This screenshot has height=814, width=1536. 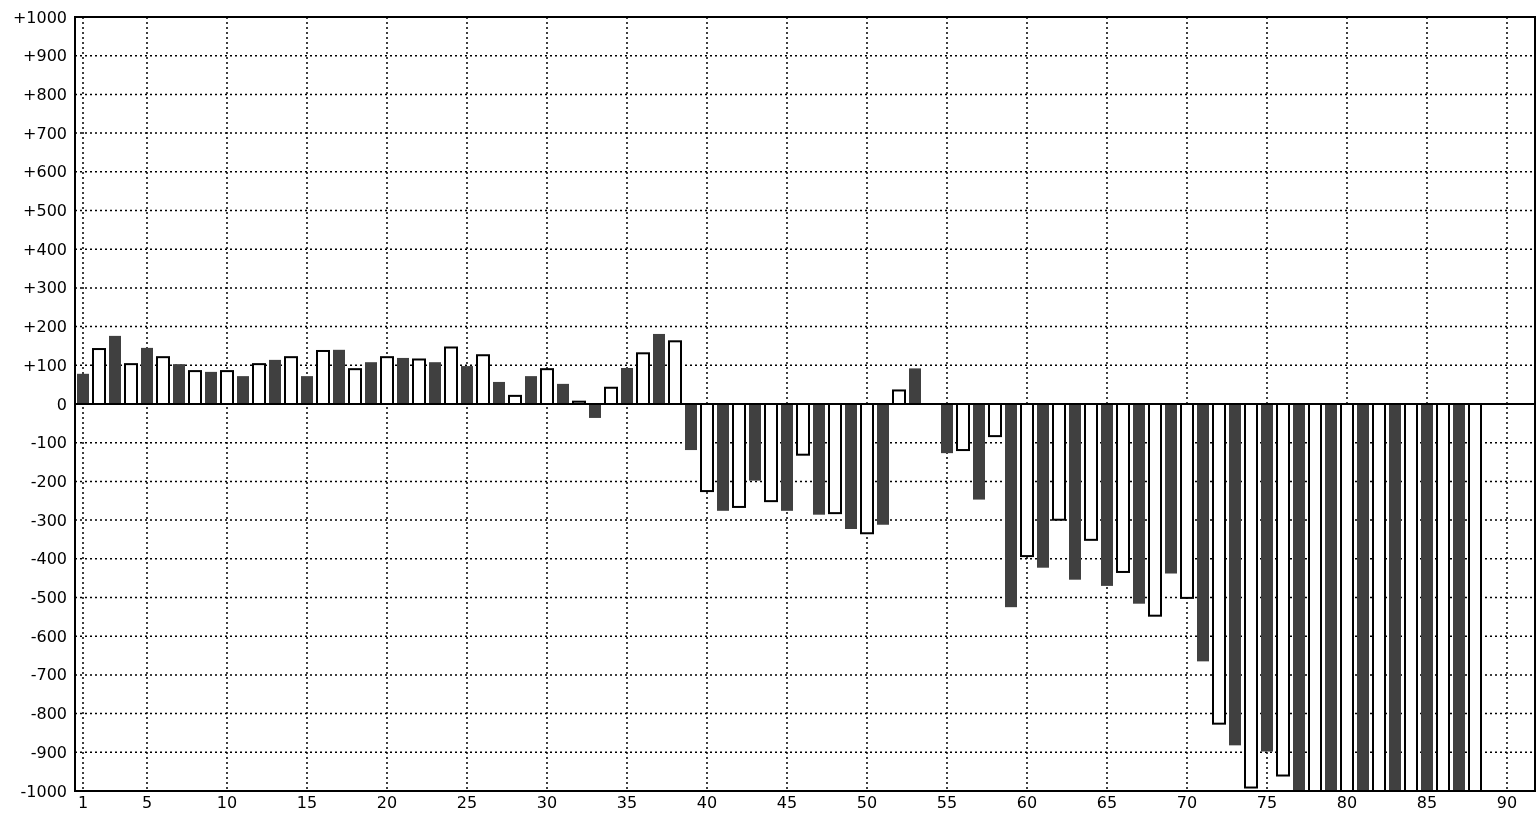 What do you see at coordinates (48, 675) in the screenshot?
I see `y-tick-label: -700` at bounding box center [48, 675].